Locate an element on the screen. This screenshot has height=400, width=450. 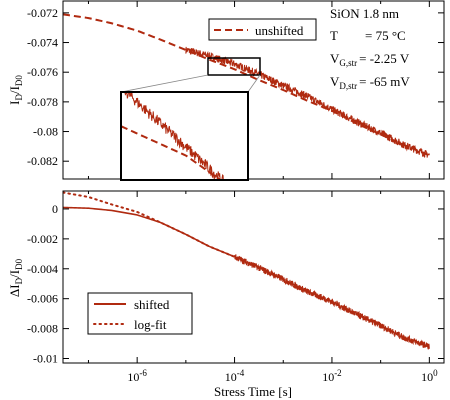
zoom-connector-left is located at coordinates (164, 83).